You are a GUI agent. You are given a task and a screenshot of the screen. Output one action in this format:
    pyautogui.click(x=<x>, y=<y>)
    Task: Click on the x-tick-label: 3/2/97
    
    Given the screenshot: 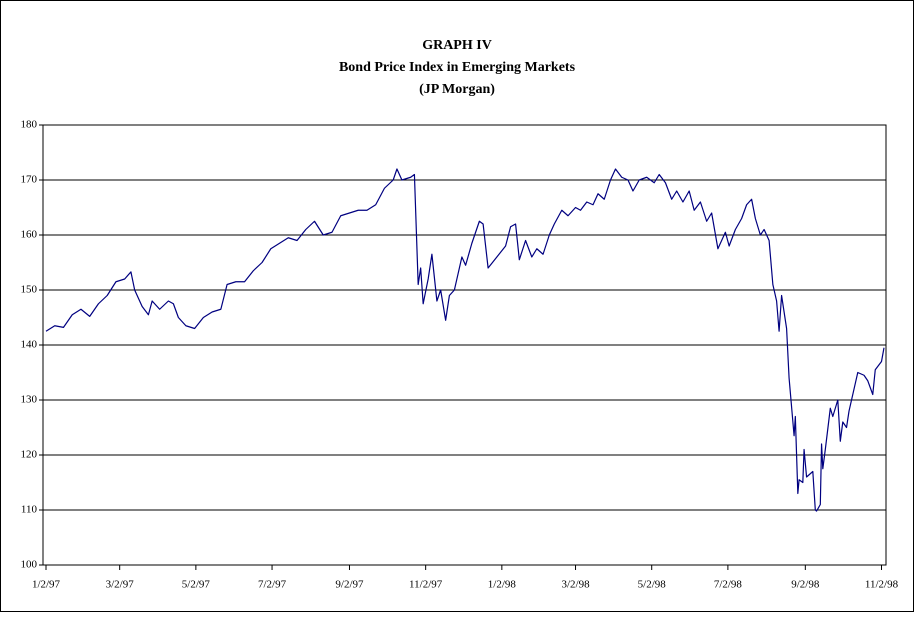 What is the action you would take?
    pyautogui.click(x=120, y=585)
    